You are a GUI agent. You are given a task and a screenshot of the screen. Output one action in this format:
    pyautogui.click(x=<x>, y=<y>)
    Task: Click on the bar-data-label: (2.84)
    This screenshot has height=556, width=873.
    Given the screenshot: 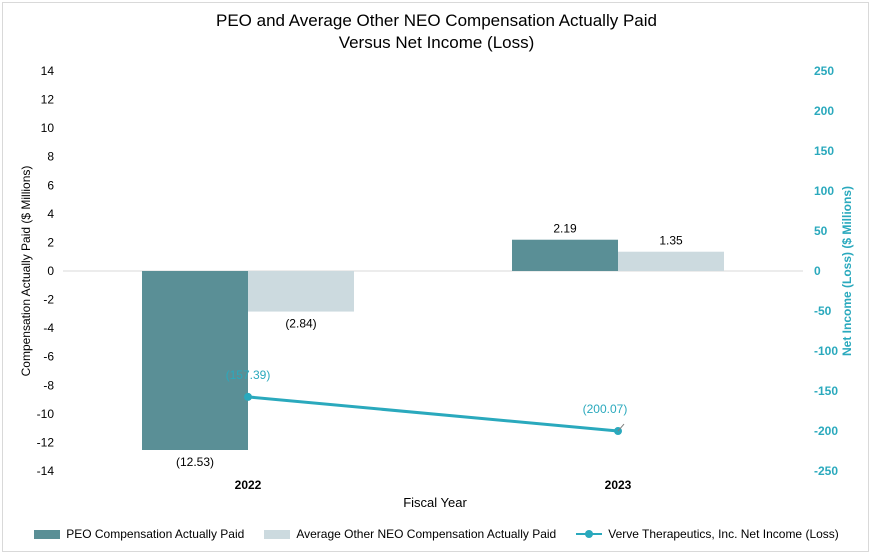 What is the action you would take?
    pyautogui.click(x=300, y=324)
    